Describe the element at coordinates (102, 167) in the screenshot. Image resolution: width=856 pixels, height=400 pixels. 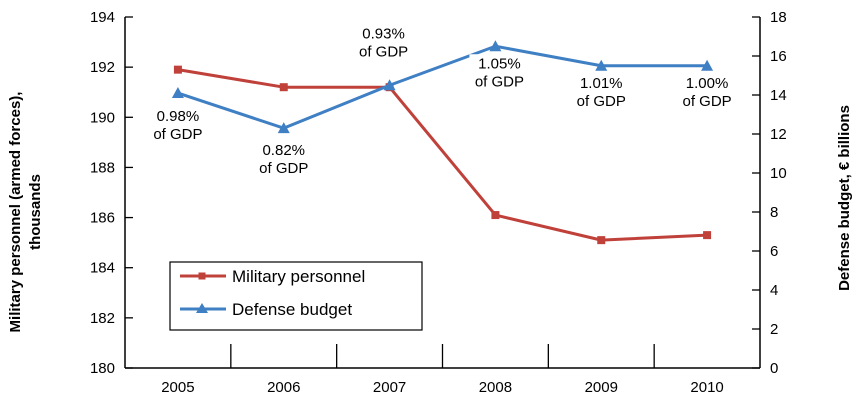
I see `left-tick-label: 188` at that location.